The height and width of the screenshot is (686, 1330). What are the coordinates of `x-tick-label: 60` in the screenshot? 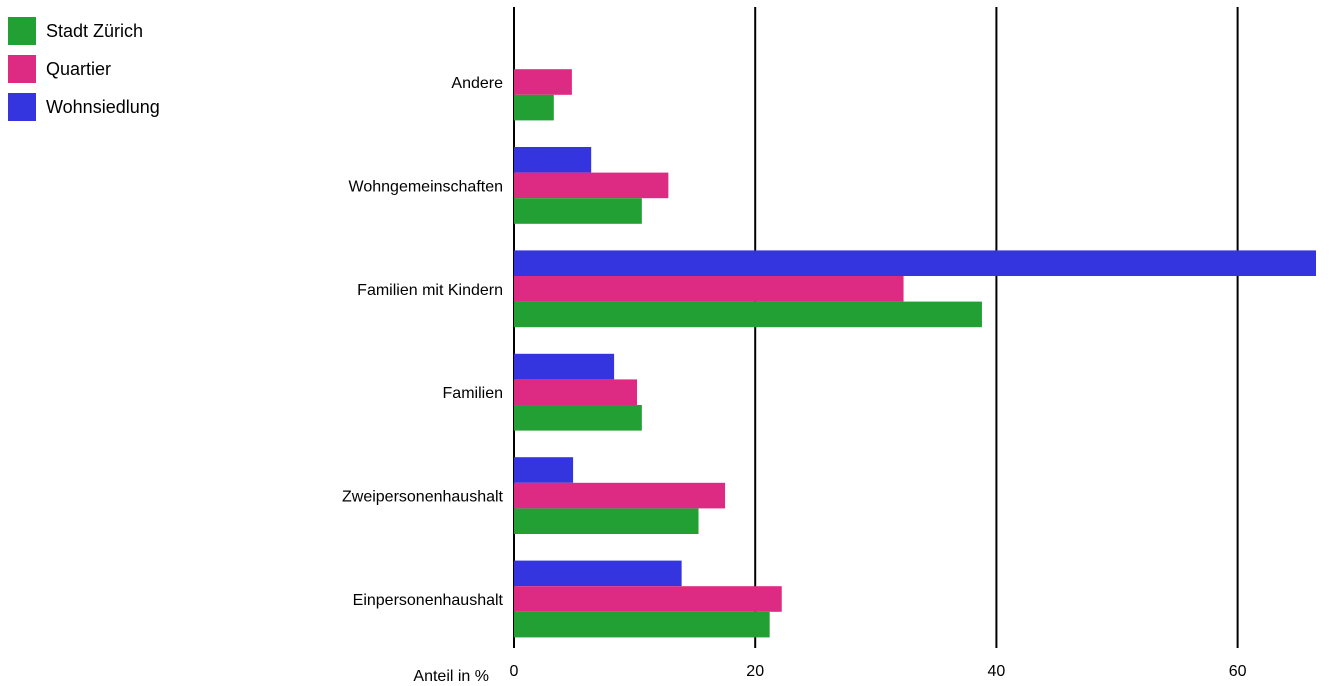 It's located at (1238, 671).